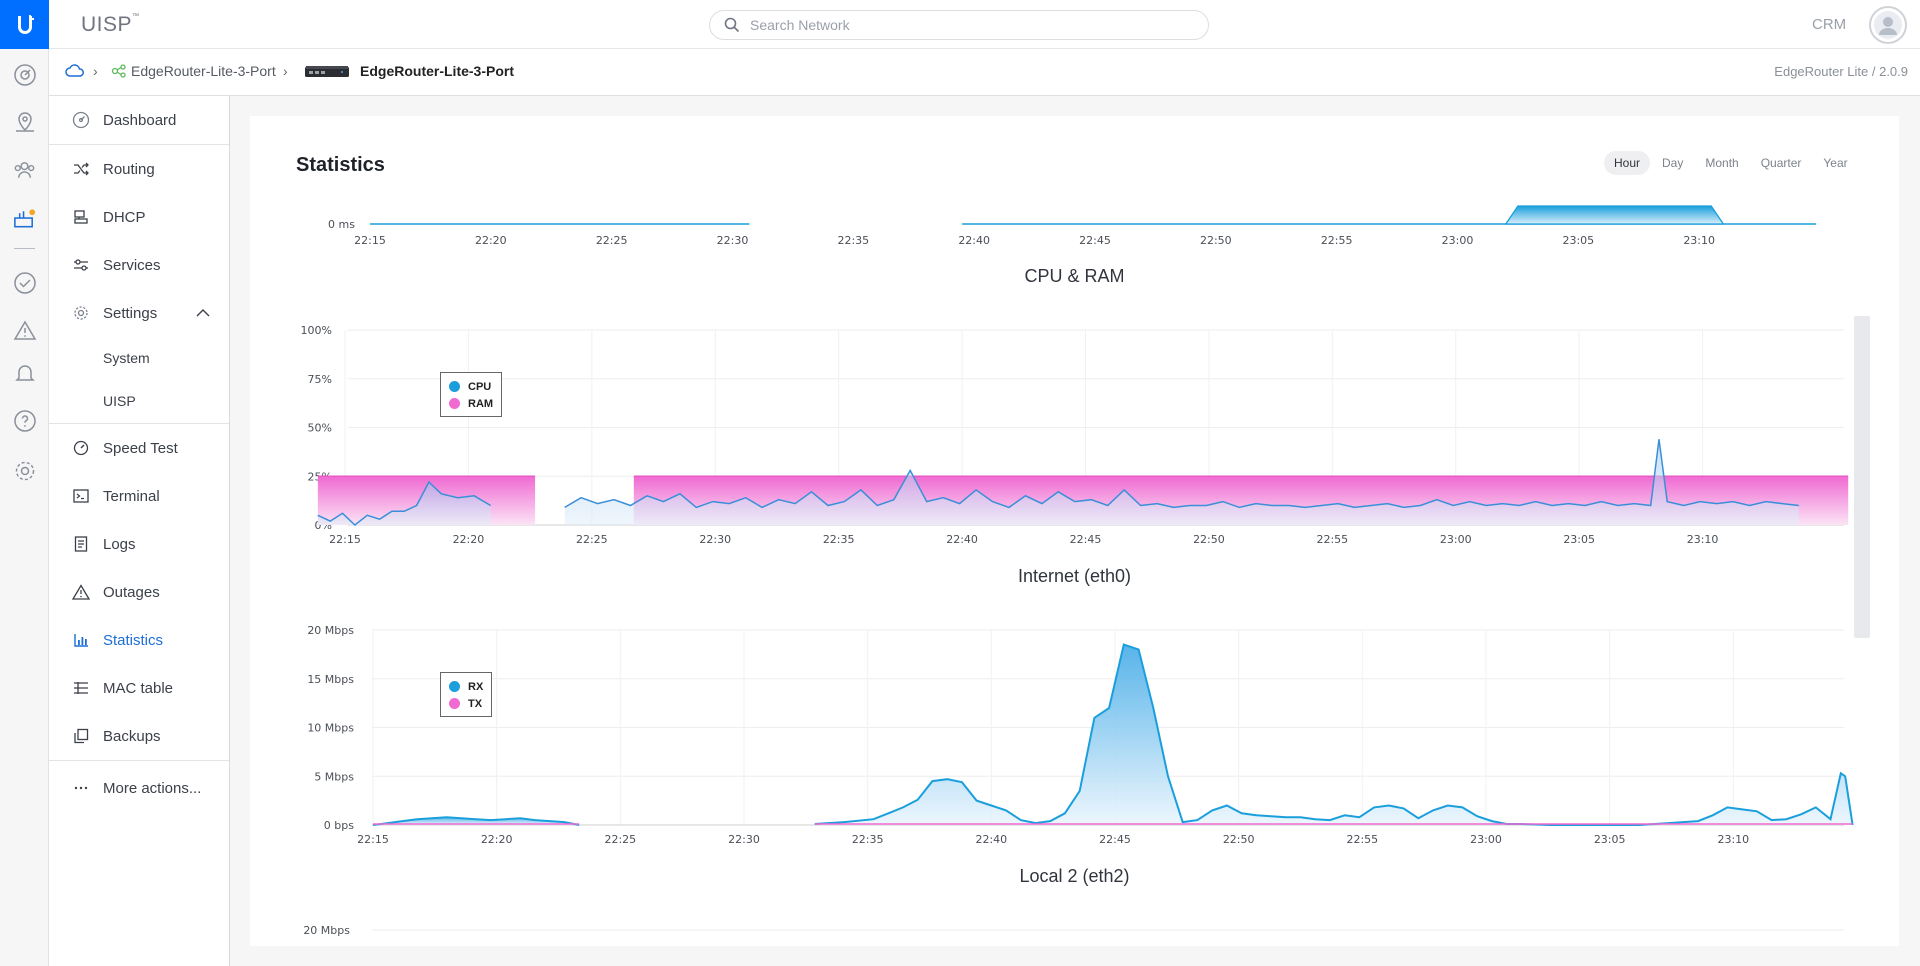  Describe the element at coordinates (24, 74) in the screenshot. I see `dashboard-icon` at that location.